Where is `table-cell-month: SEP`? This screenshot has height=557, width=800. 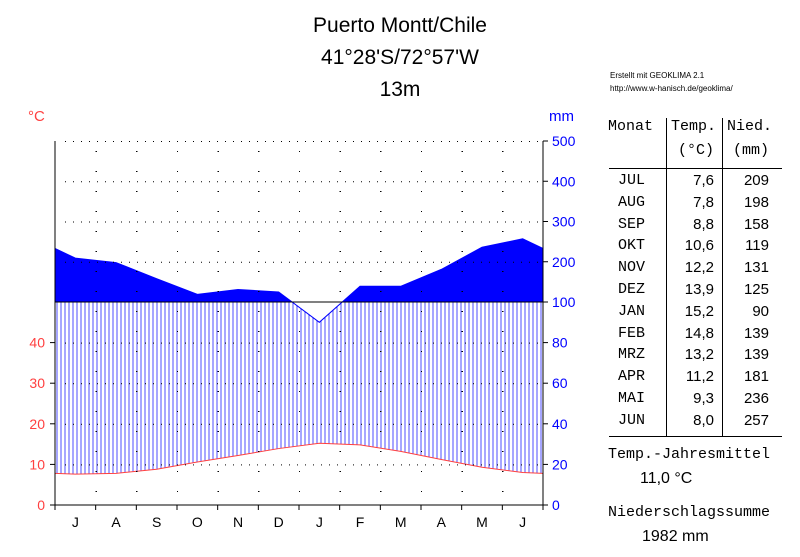 table-cell-month: SEP is located at coordinates (632, 224).